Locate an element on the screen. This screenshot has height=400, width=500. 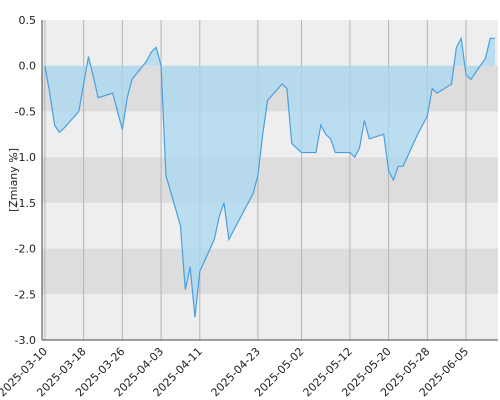
y-tick-label: 0.5 is located at coordinates (28, 20).